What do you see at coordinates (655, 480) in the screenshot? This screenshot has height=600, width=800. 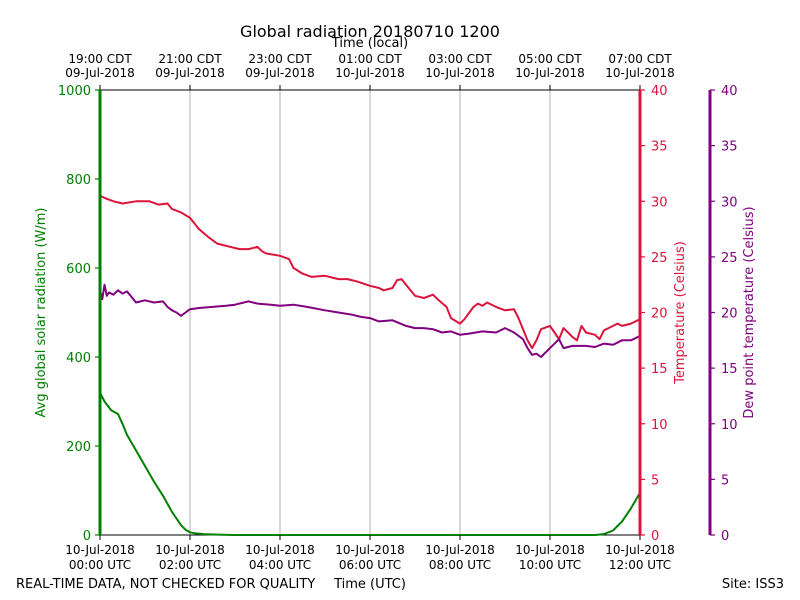 I see `temperature-tick-label: 5` at bounding box center [655, 480].